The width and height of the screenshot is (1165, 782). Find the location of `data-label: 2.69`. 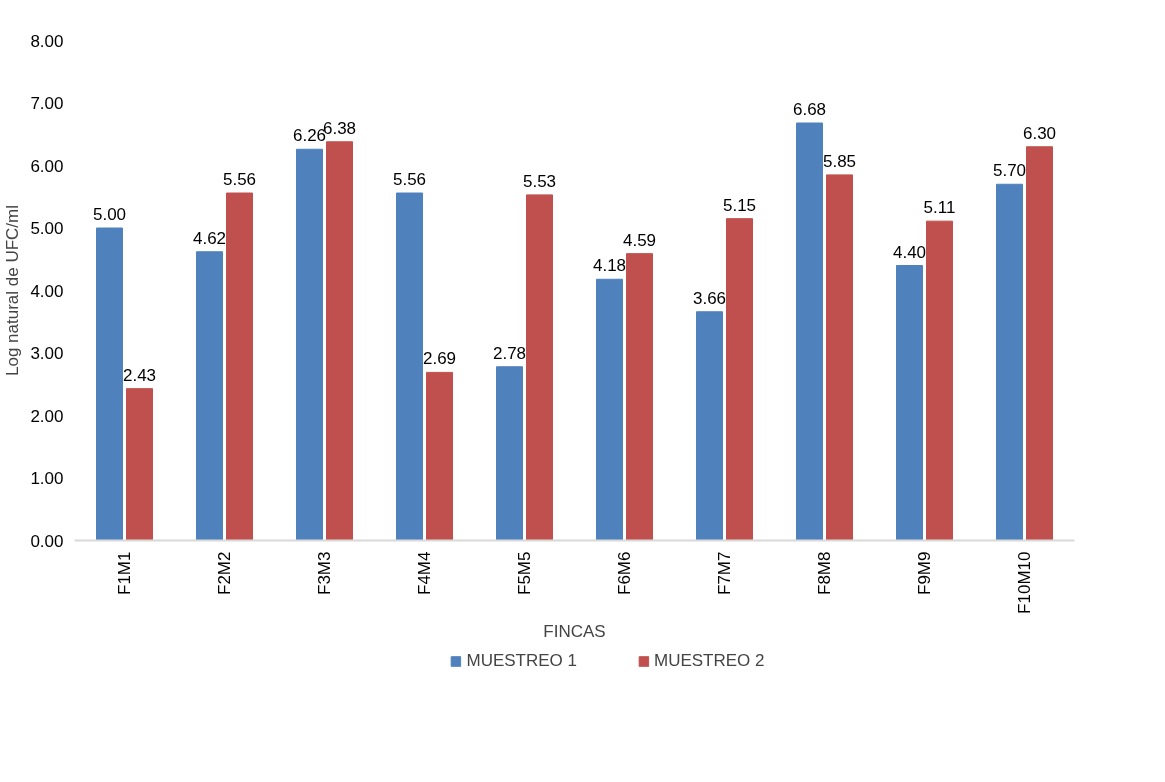

data-label: 2.69 is located at coordinates (439, 359).